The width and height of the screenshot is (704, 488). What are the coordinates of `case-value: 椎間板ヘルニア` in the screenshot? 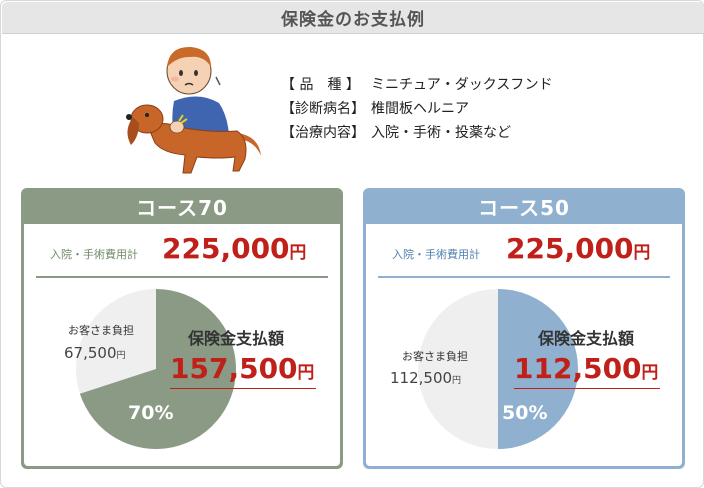 It's located at (420, 109).